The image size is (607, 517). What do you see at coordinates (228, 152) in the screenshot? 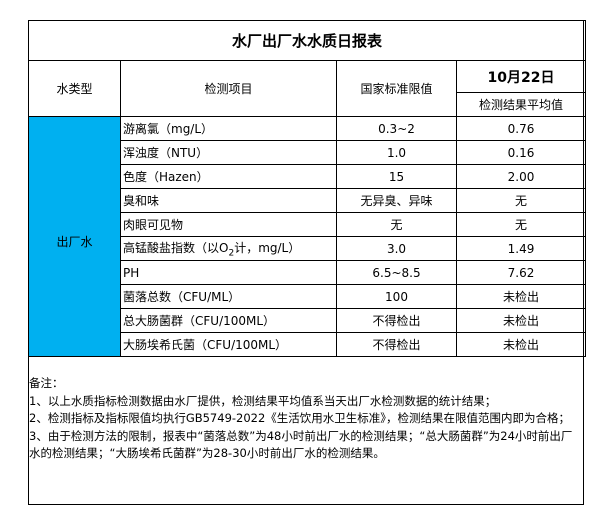
I see `item-cell: 浑浊度（NTU）` at bounding box center [228, 152].